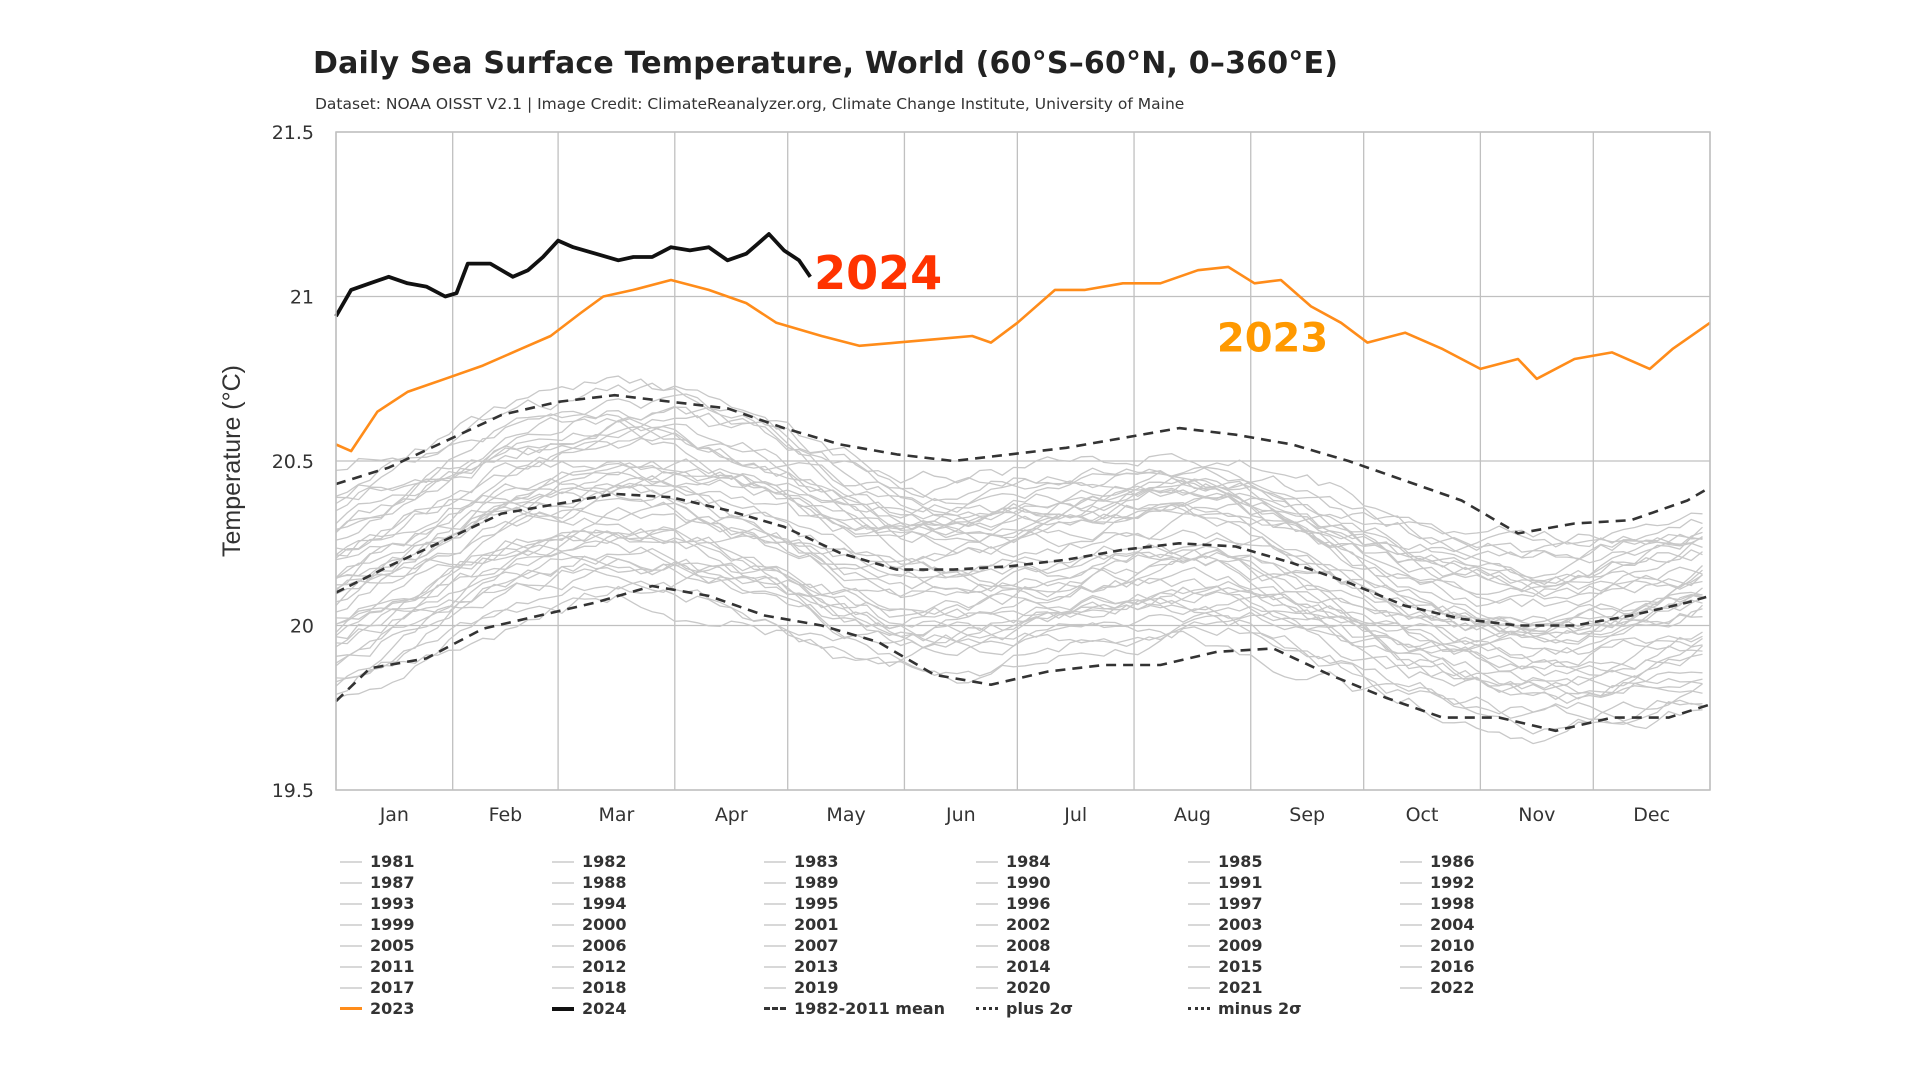 This screenshot has height=1080, width=1920. I want to click on legend-item: 2002, so click(1082, 924).